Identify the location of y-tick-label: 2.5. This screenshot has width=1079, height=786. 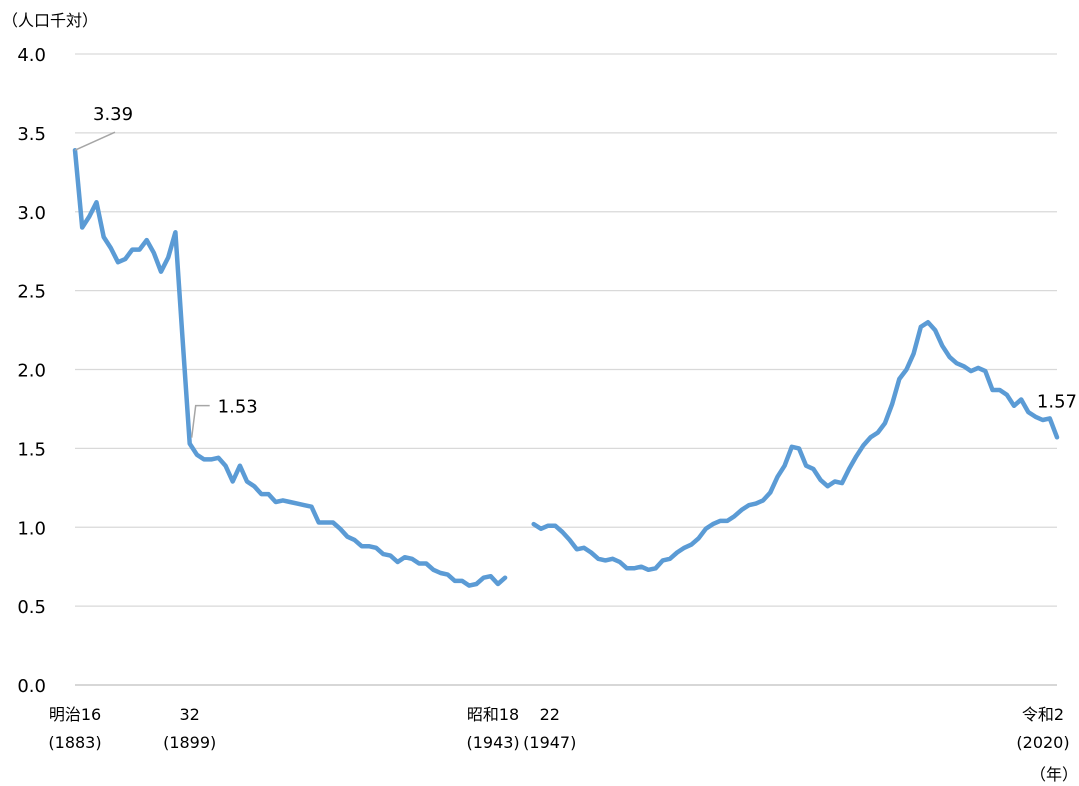
(31, 292).